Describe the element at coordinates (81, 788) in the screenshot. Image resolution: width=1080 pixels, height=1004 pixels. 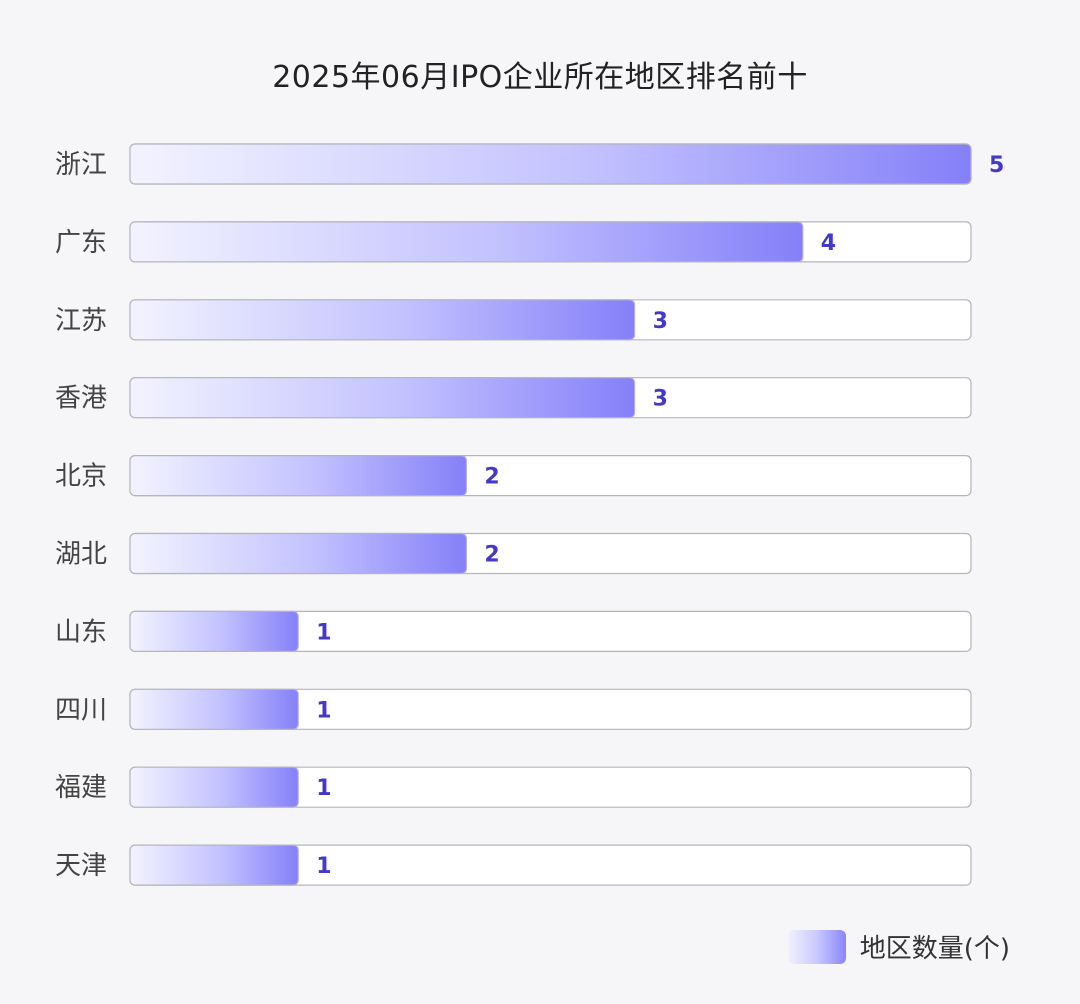
I see `category-label: 福建` at that location.